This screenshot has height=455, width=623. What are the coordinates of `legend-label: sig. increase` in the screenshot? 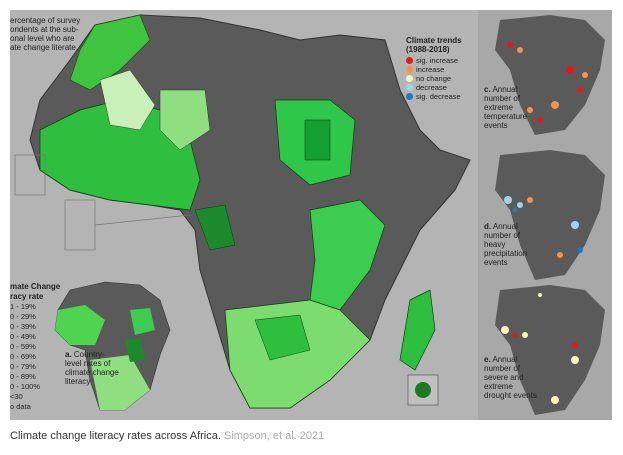 It's located at (437, 60).